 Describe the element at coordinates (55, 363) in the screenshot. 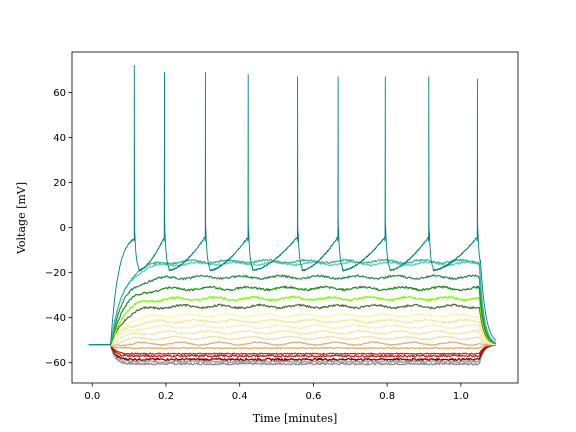

I see `y-tick-label: −60` at that location.